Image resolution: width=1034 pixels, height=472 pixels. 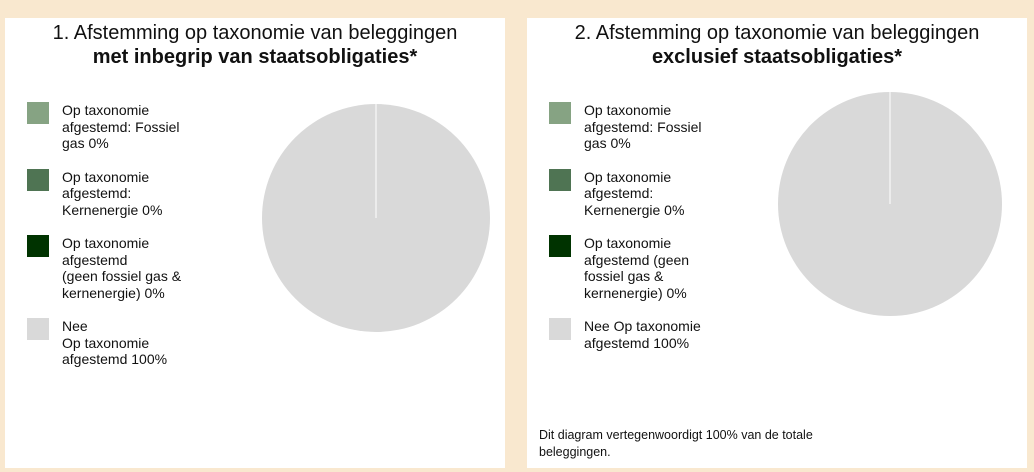 What do you see at coordinates (255, 57) in the screenshot?
I see `chart-subtitle: met inbegrip van staatsobligaties*` at bounding box center [255, 57].